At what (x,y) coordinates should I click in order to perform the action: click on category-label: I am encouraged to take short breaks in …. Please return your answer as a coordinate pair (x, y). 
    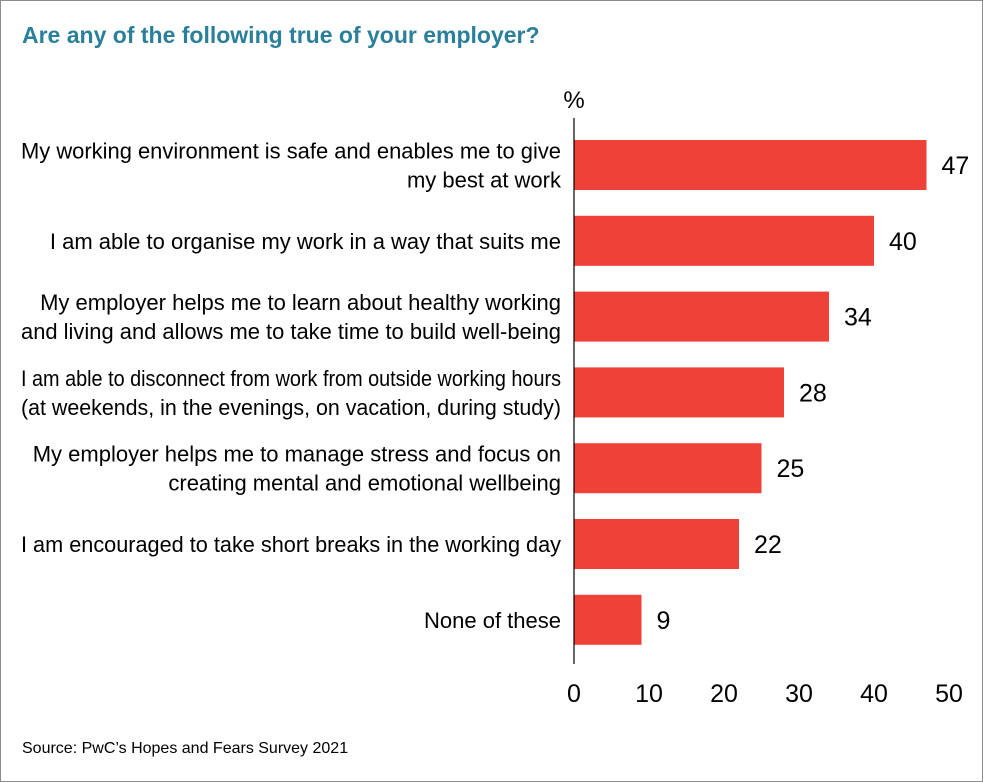
    Looking at the image, I should click on (291, 544).